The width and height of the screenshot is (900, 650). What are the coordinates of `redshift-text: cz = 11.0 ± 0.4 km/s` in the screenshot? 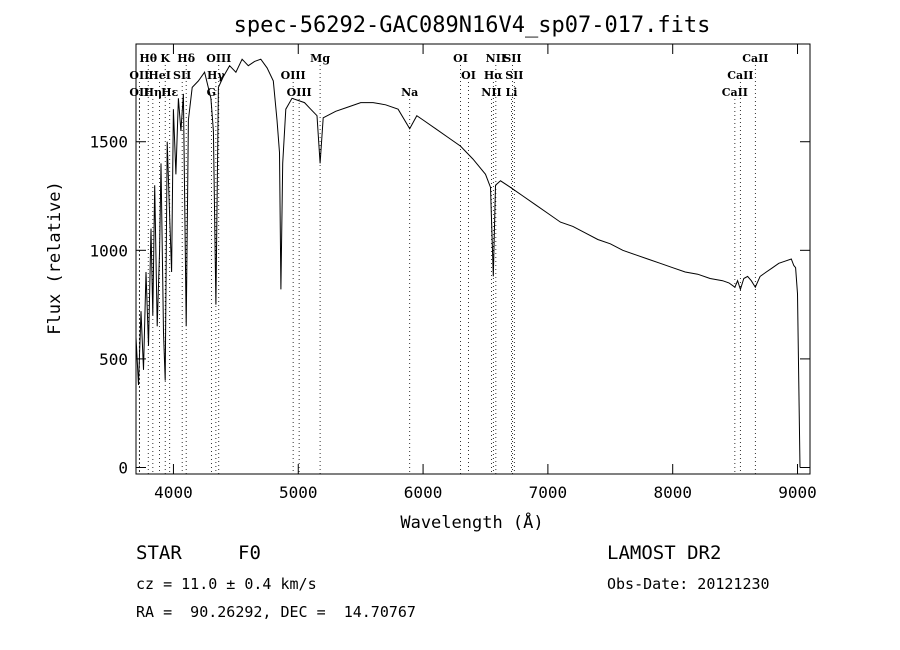 It's located at (226, 584).